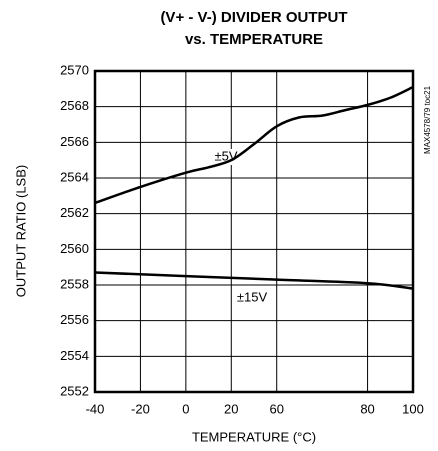  What do you see at coordinates (95, 408) in the screenshot?
I see `x-tick-label: -40` at bounding box center [95, 408].